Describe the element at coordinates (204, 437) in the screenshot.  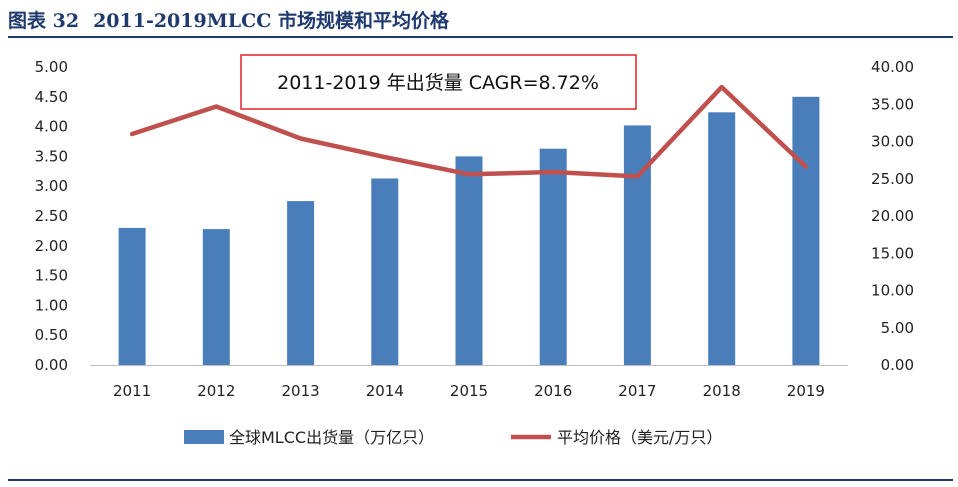
I see `legend-bar-swatch` at that location.